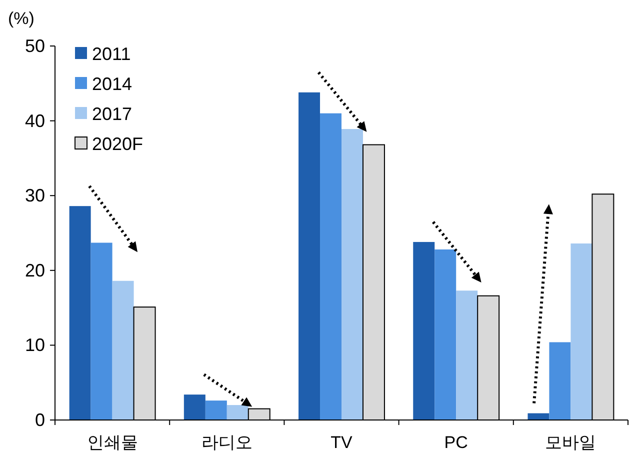 This screenshot has width=638, height=455. What do you see at coordinates (34, 270) in the screenshot?
I see `y-tick-label: 20` at bounding box center [34, 270].